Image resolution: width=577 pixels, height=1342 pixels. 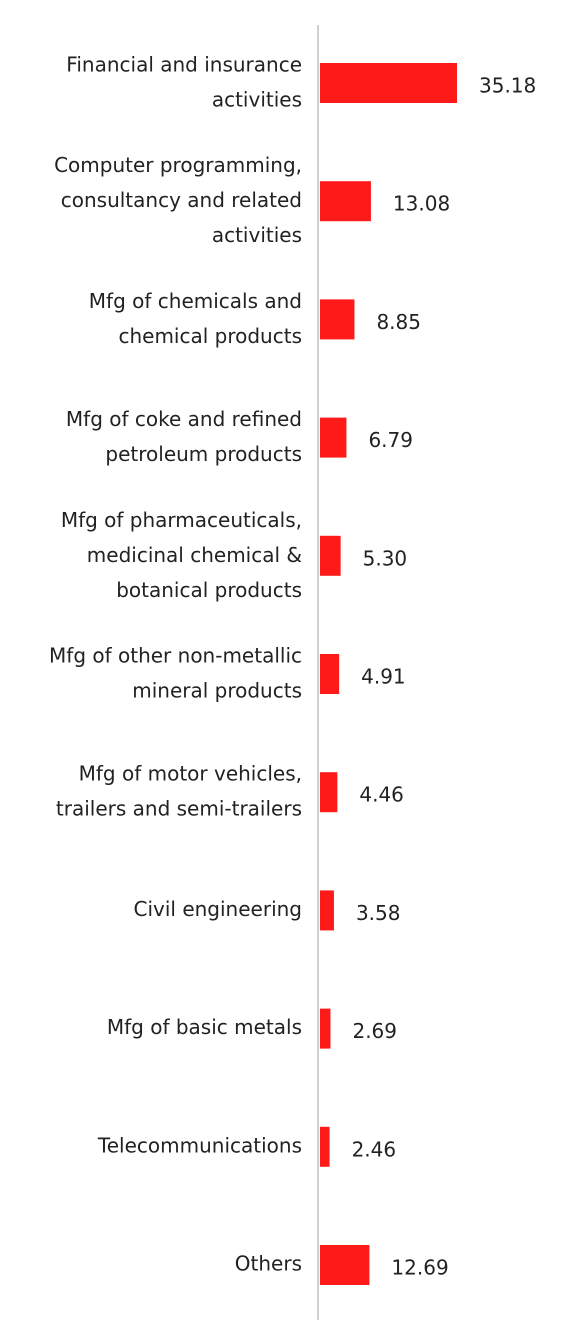 I want to click on value-label: 6.79, so click(x=390, y=440).